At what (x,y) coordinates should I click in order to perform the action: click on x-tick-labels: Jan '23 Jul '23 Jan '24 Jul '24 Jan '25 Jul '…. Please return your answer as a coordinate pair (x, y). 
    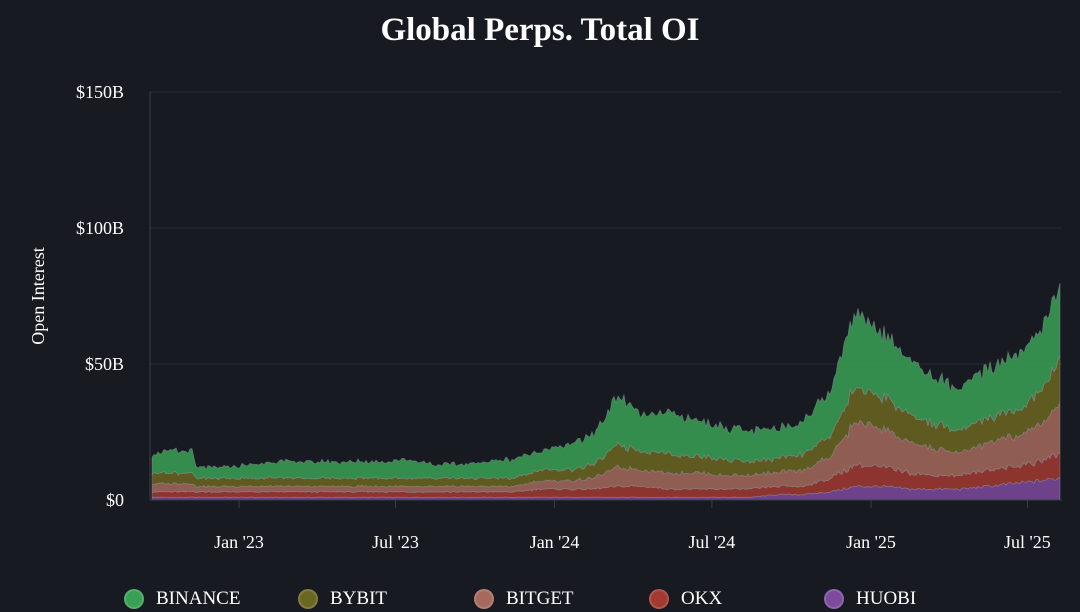
    Looking at the image, I should click on (632, 526).